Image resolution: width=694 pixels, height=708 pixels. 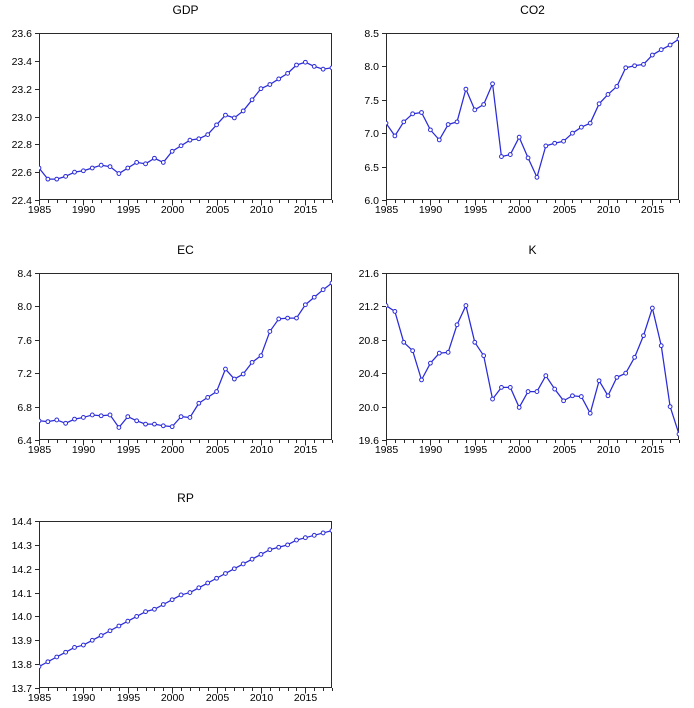 I want to click on y-tick-label: 6.4, so click(x=24, y=441).